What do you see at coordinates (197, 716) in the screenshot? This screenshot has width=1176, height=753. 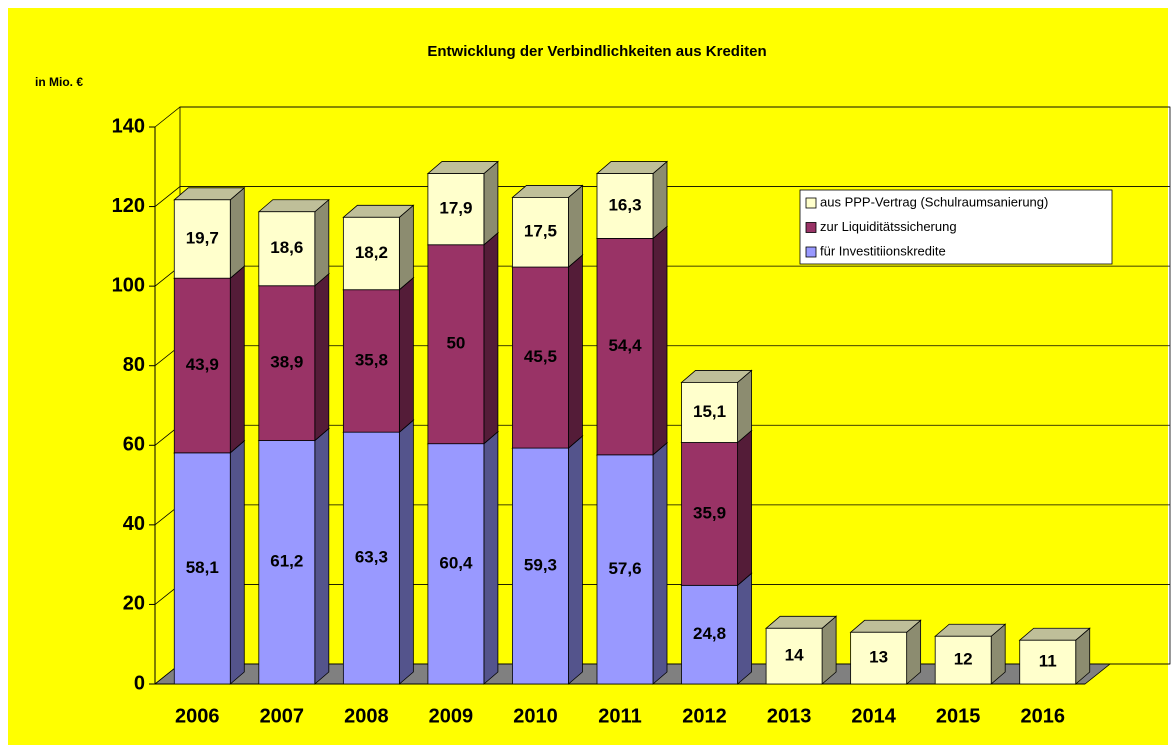 I see `x-tick-label: 2006` at bounding box center [197, 716].